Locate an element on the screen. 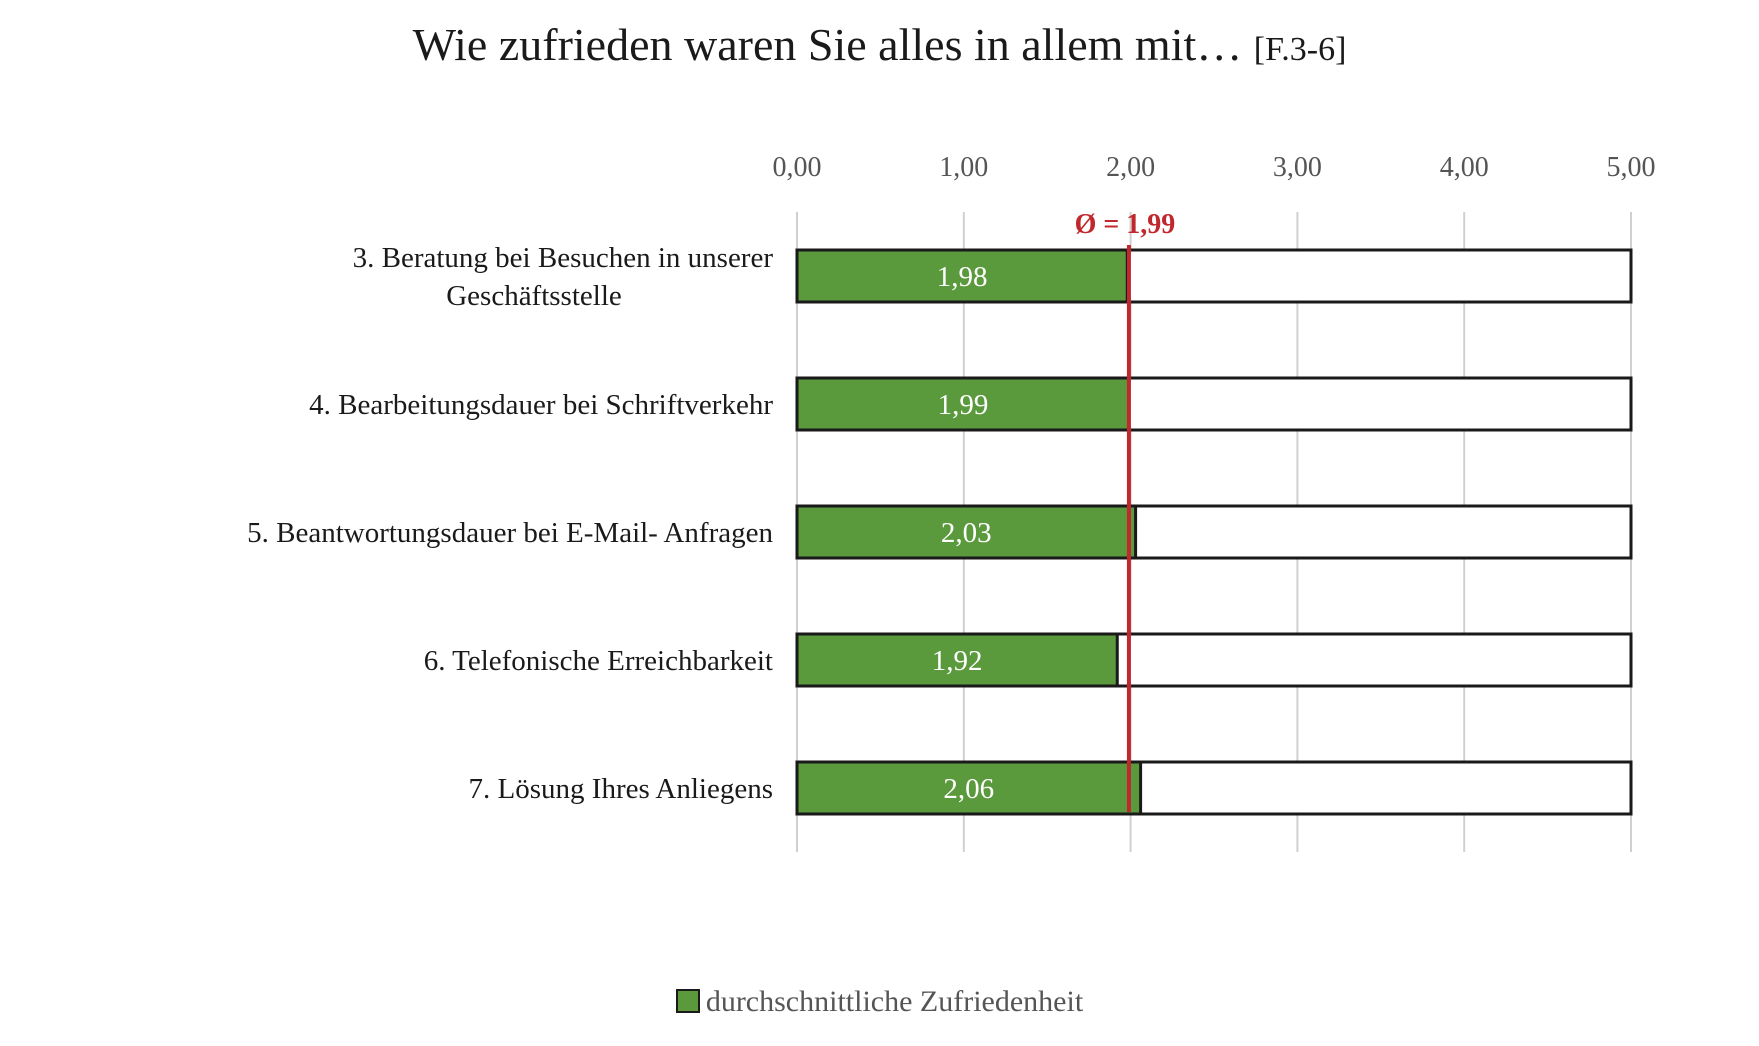 The height and width of the screenshot is (1046, 1759). chart-subtitle: [F.3-6] is located at coordinates (1300, 49).